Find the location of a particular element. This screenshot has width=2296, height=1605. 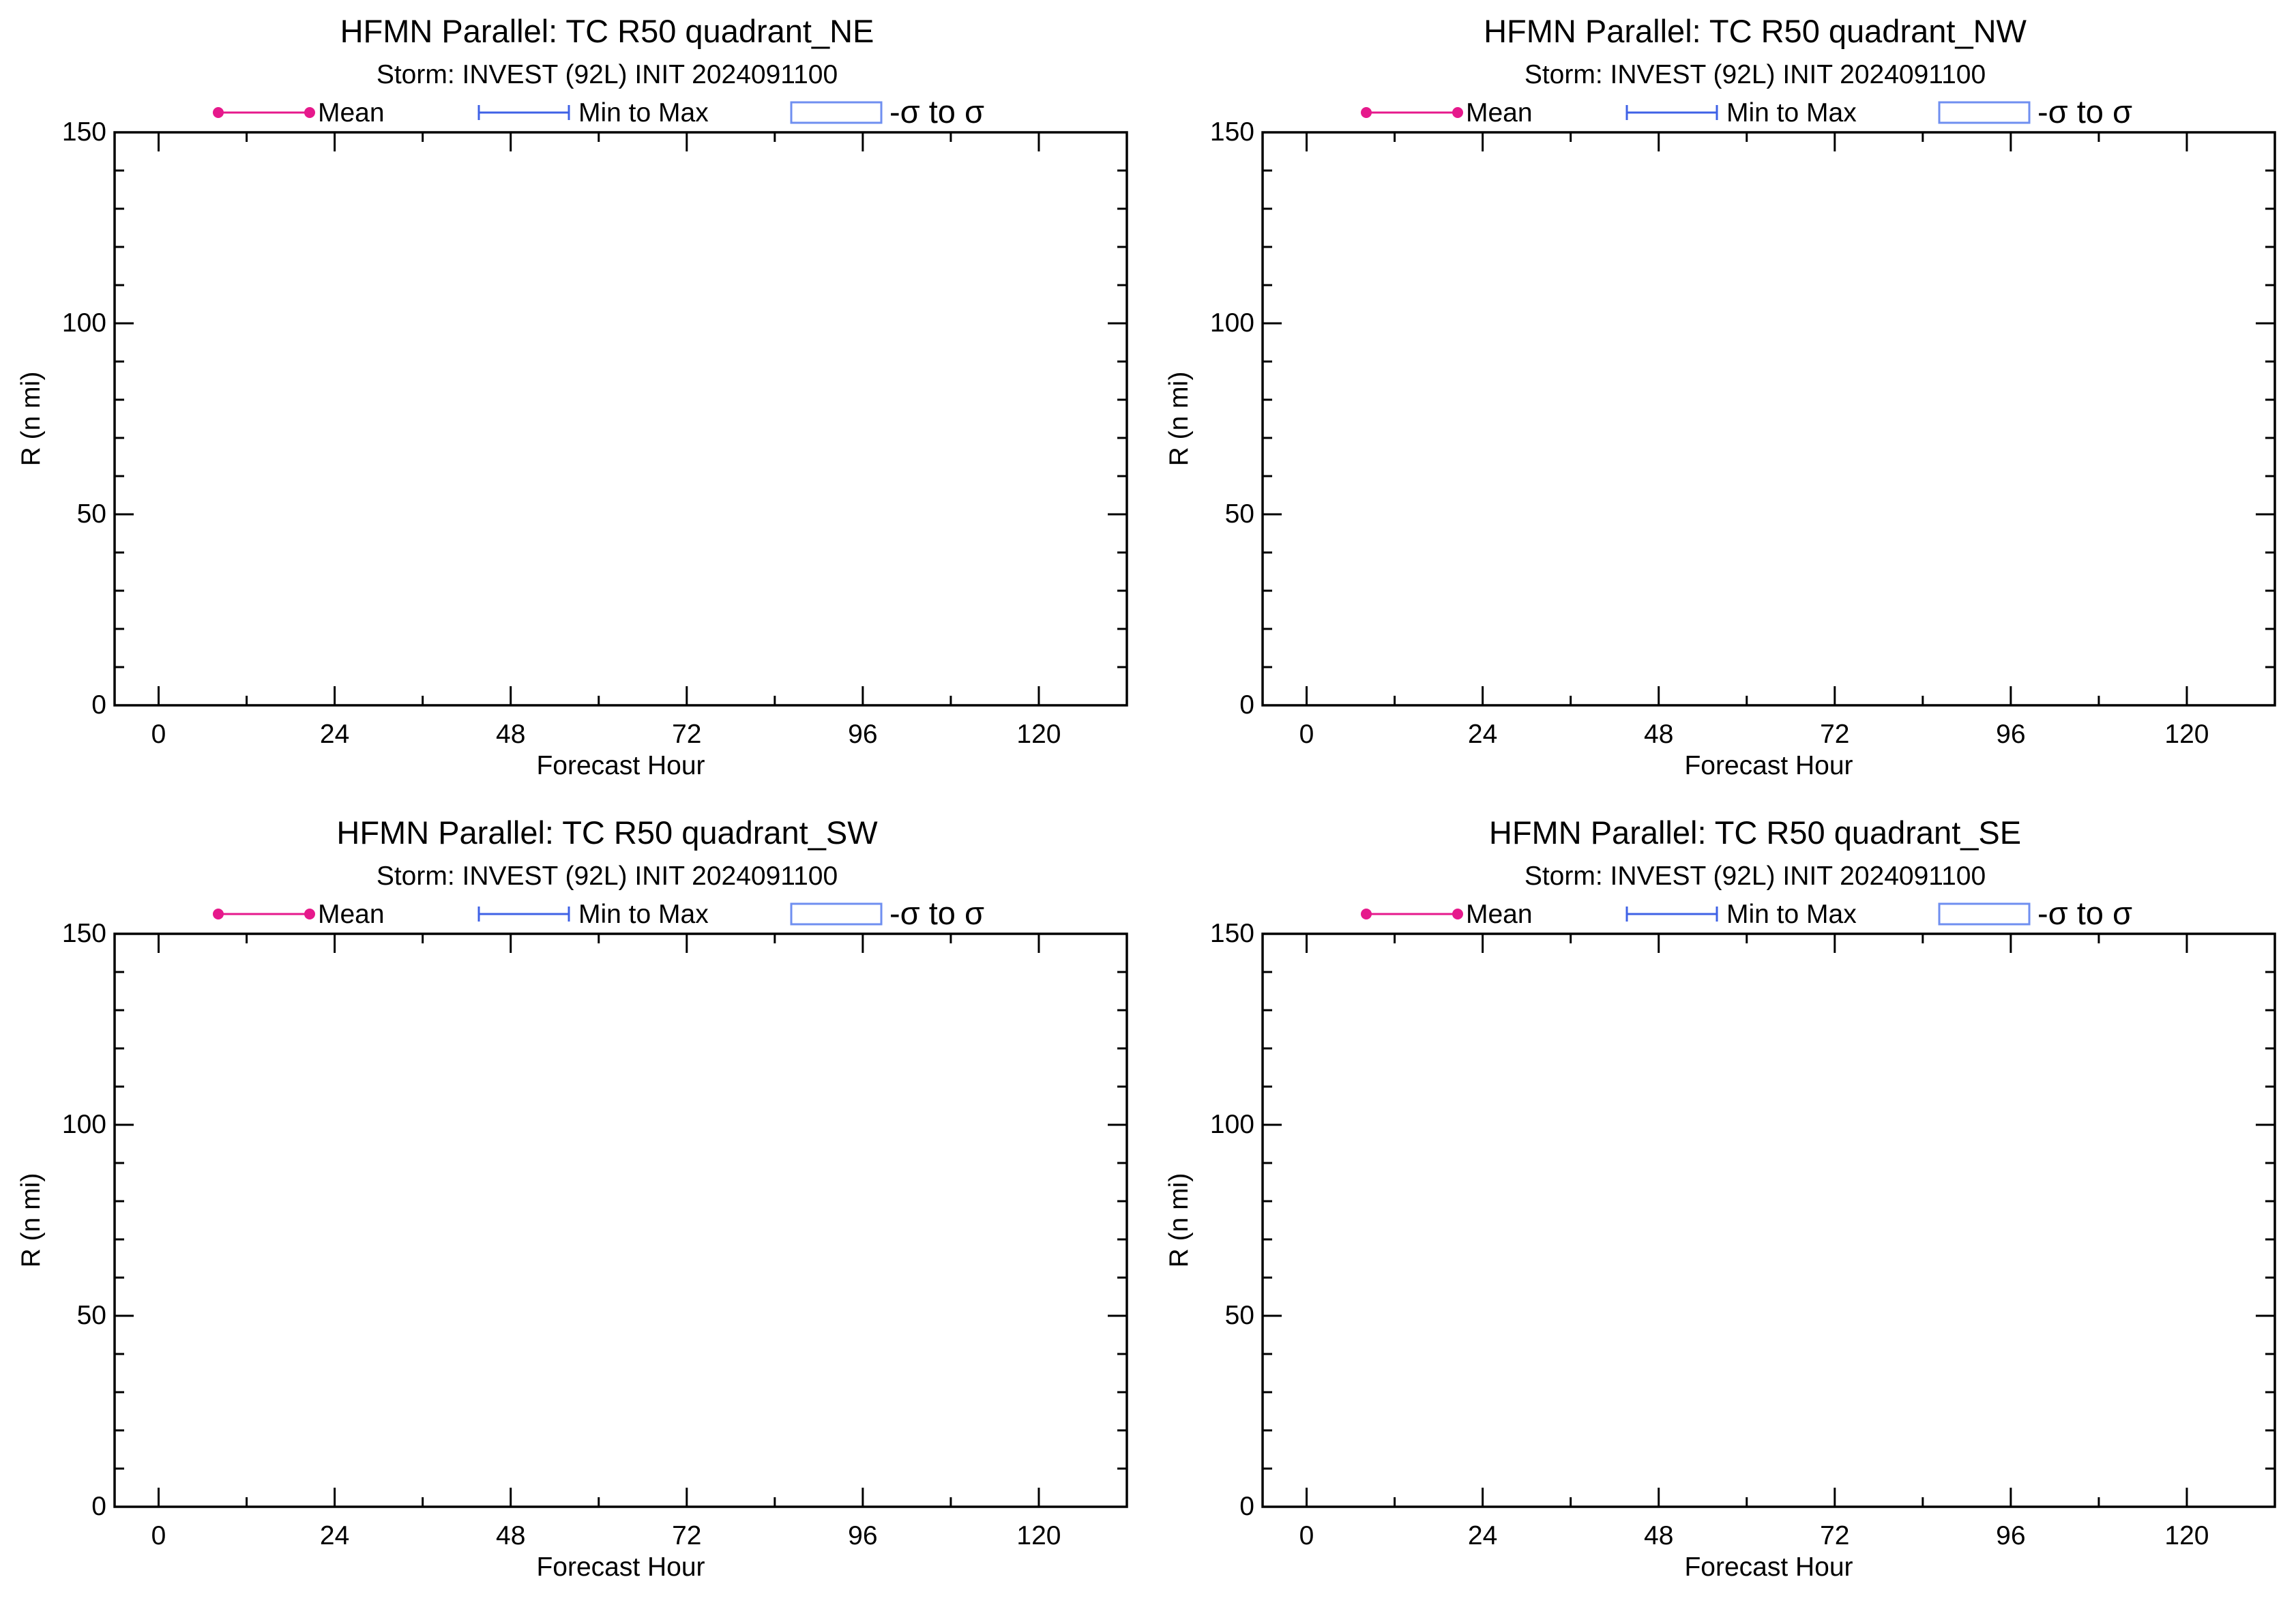

chart-title: HFMN Parallel: TC R50 quadrant_SW is located at coordinates (607, 833).